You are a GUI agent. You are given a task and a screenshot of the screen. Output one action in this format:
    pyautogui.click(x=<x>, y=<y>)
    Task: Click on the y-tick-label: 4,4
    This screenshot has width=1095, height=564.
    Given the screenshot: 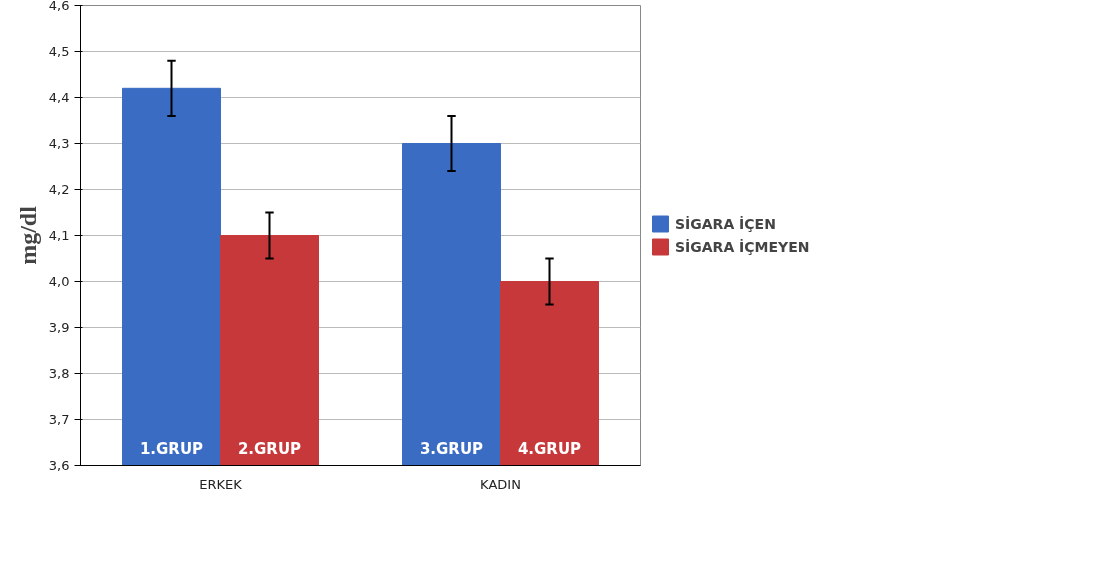 What is the action you would take?
    pyautogui.click(x=59, y=97)
    